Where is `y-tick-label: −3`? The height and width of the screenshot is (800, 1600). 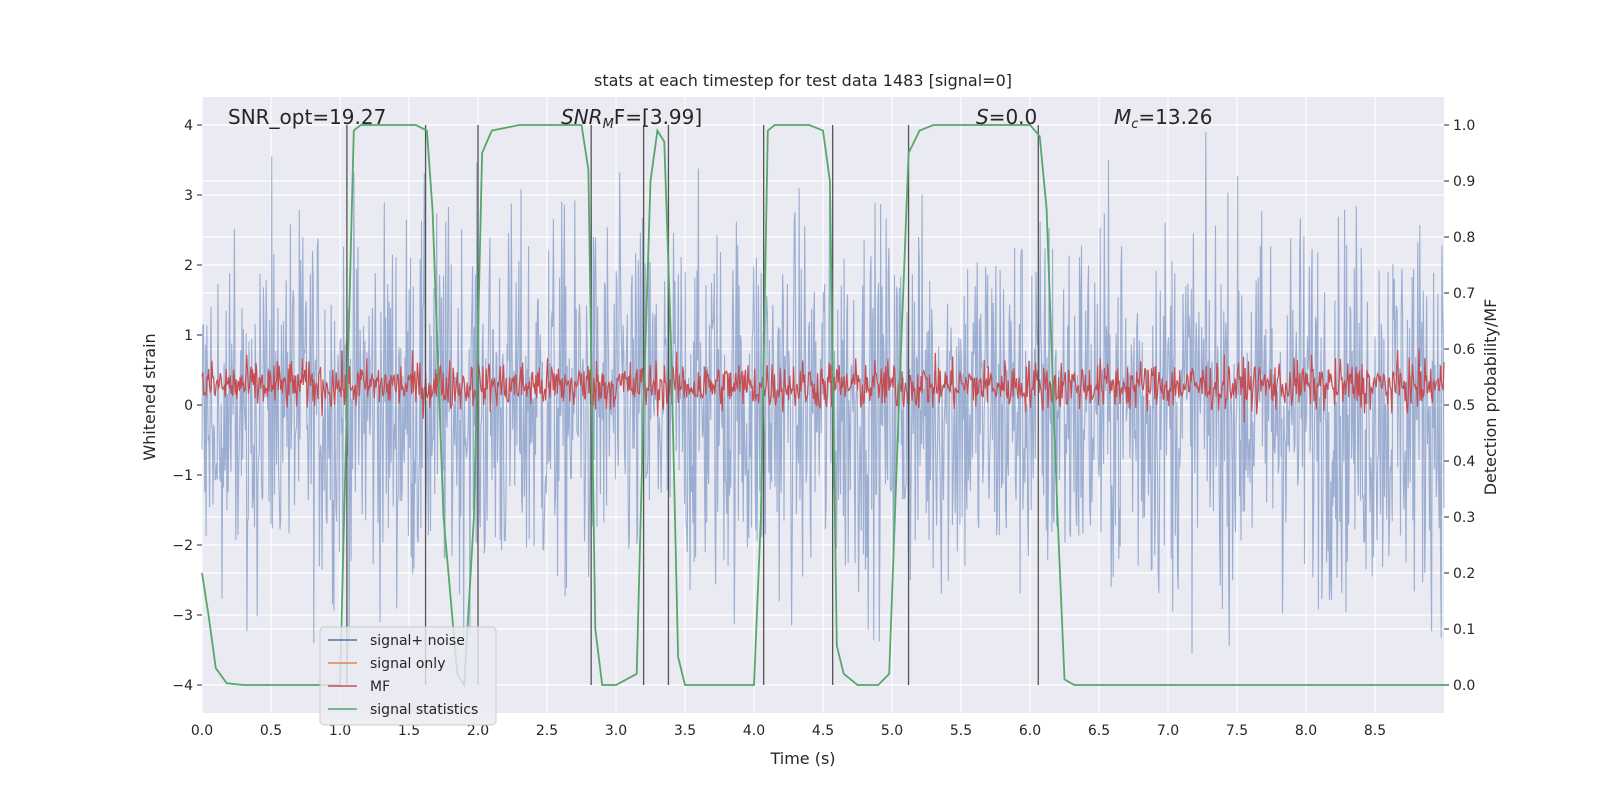 y-tick-label: −3 is located at coordinates (182, 616).